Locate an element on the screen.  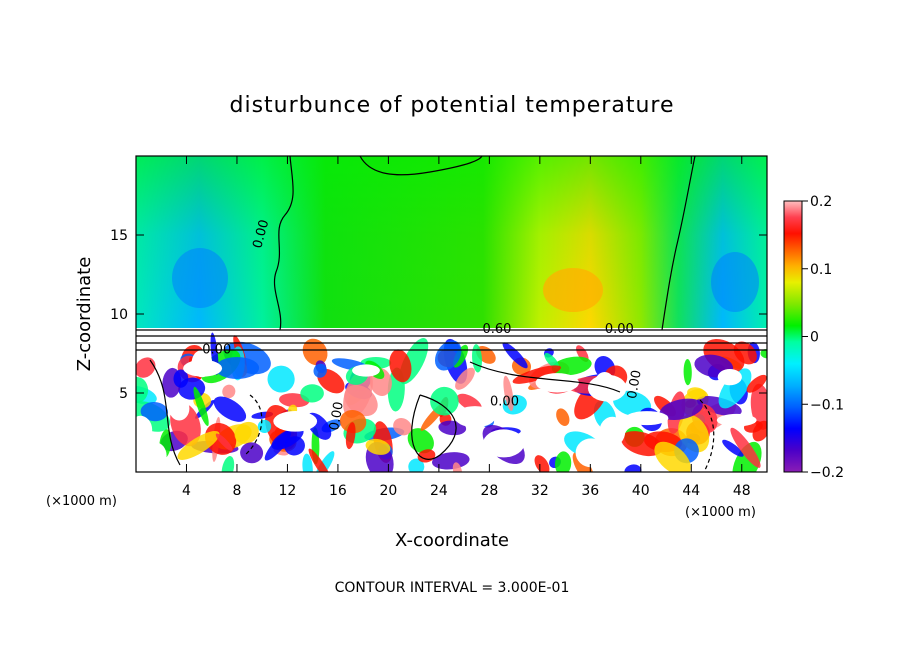
cold-anomaly-left is located at coordinates (200, 278).